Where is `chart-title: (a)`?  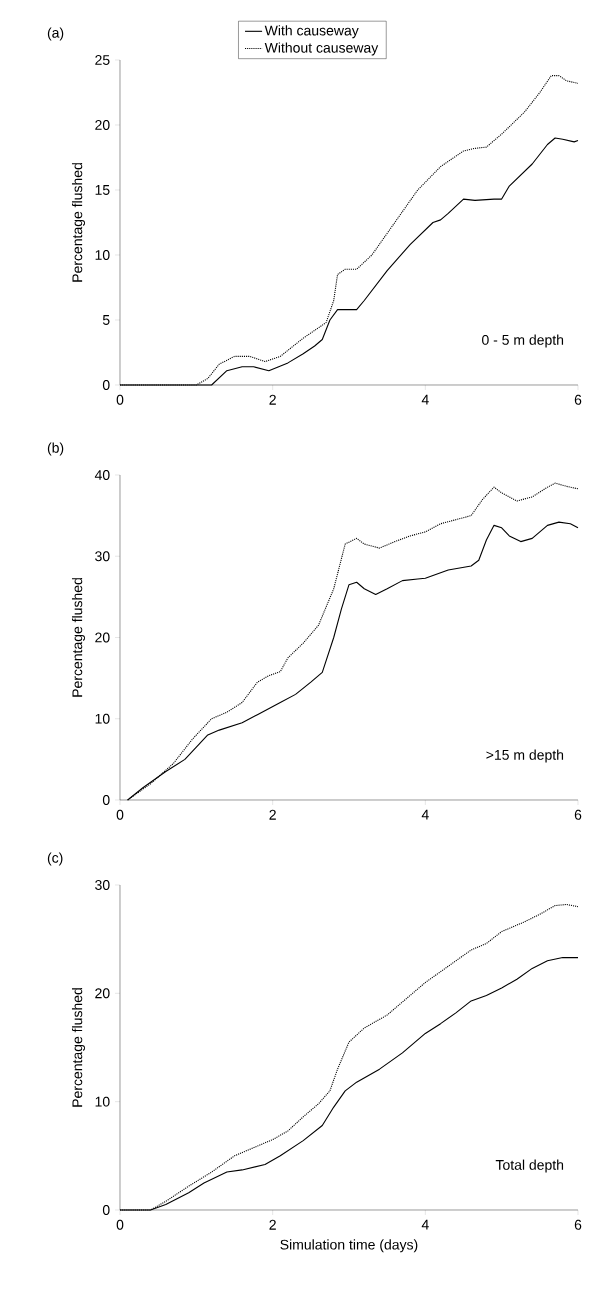 chart-title: (a) is located at coordinates (55, 34).